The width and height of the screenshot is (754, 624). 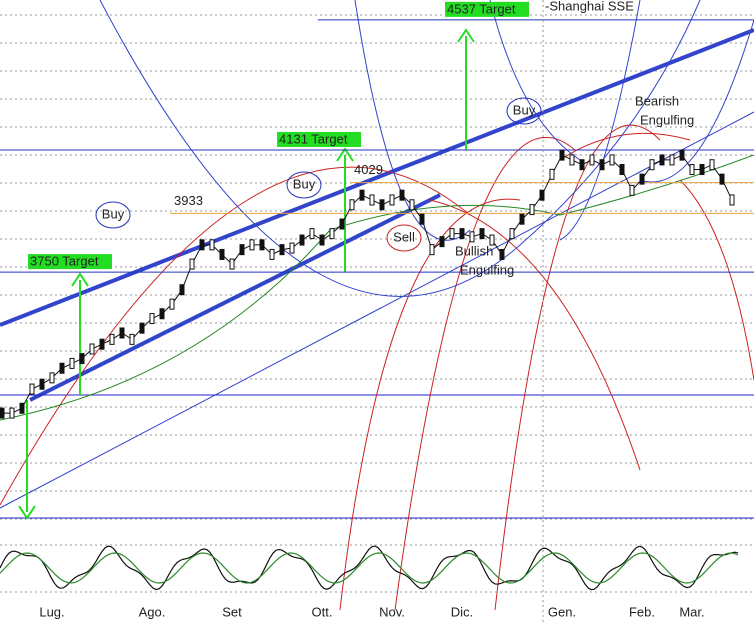 What do you see at coordinates (481, 8) in the screenshot?
I see `target-label: 4537 Target` at bounding box center [481, 8].